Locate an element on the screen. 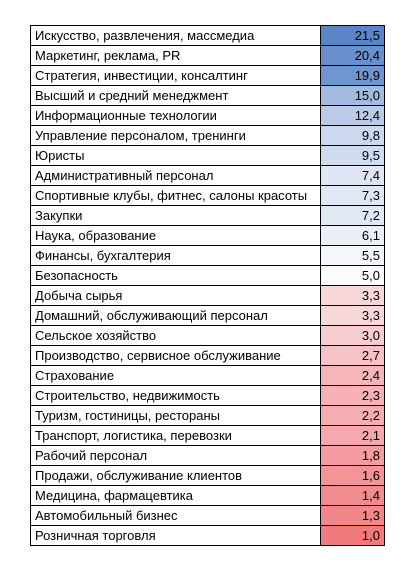 This screenshot has width=410, height=569. category-cell: Сельское хозяйство is located at coordinates (175, 335).